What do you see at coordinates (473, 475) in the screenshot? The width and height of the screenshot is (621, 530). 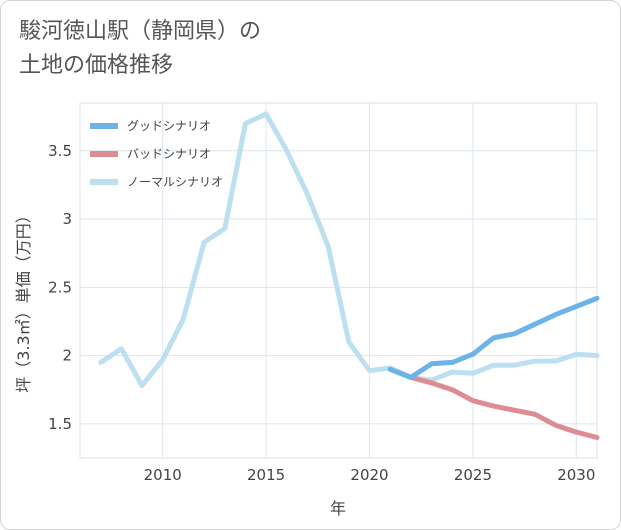 I see `x-tick-2025: 2025` at bounding box center [473, 475].